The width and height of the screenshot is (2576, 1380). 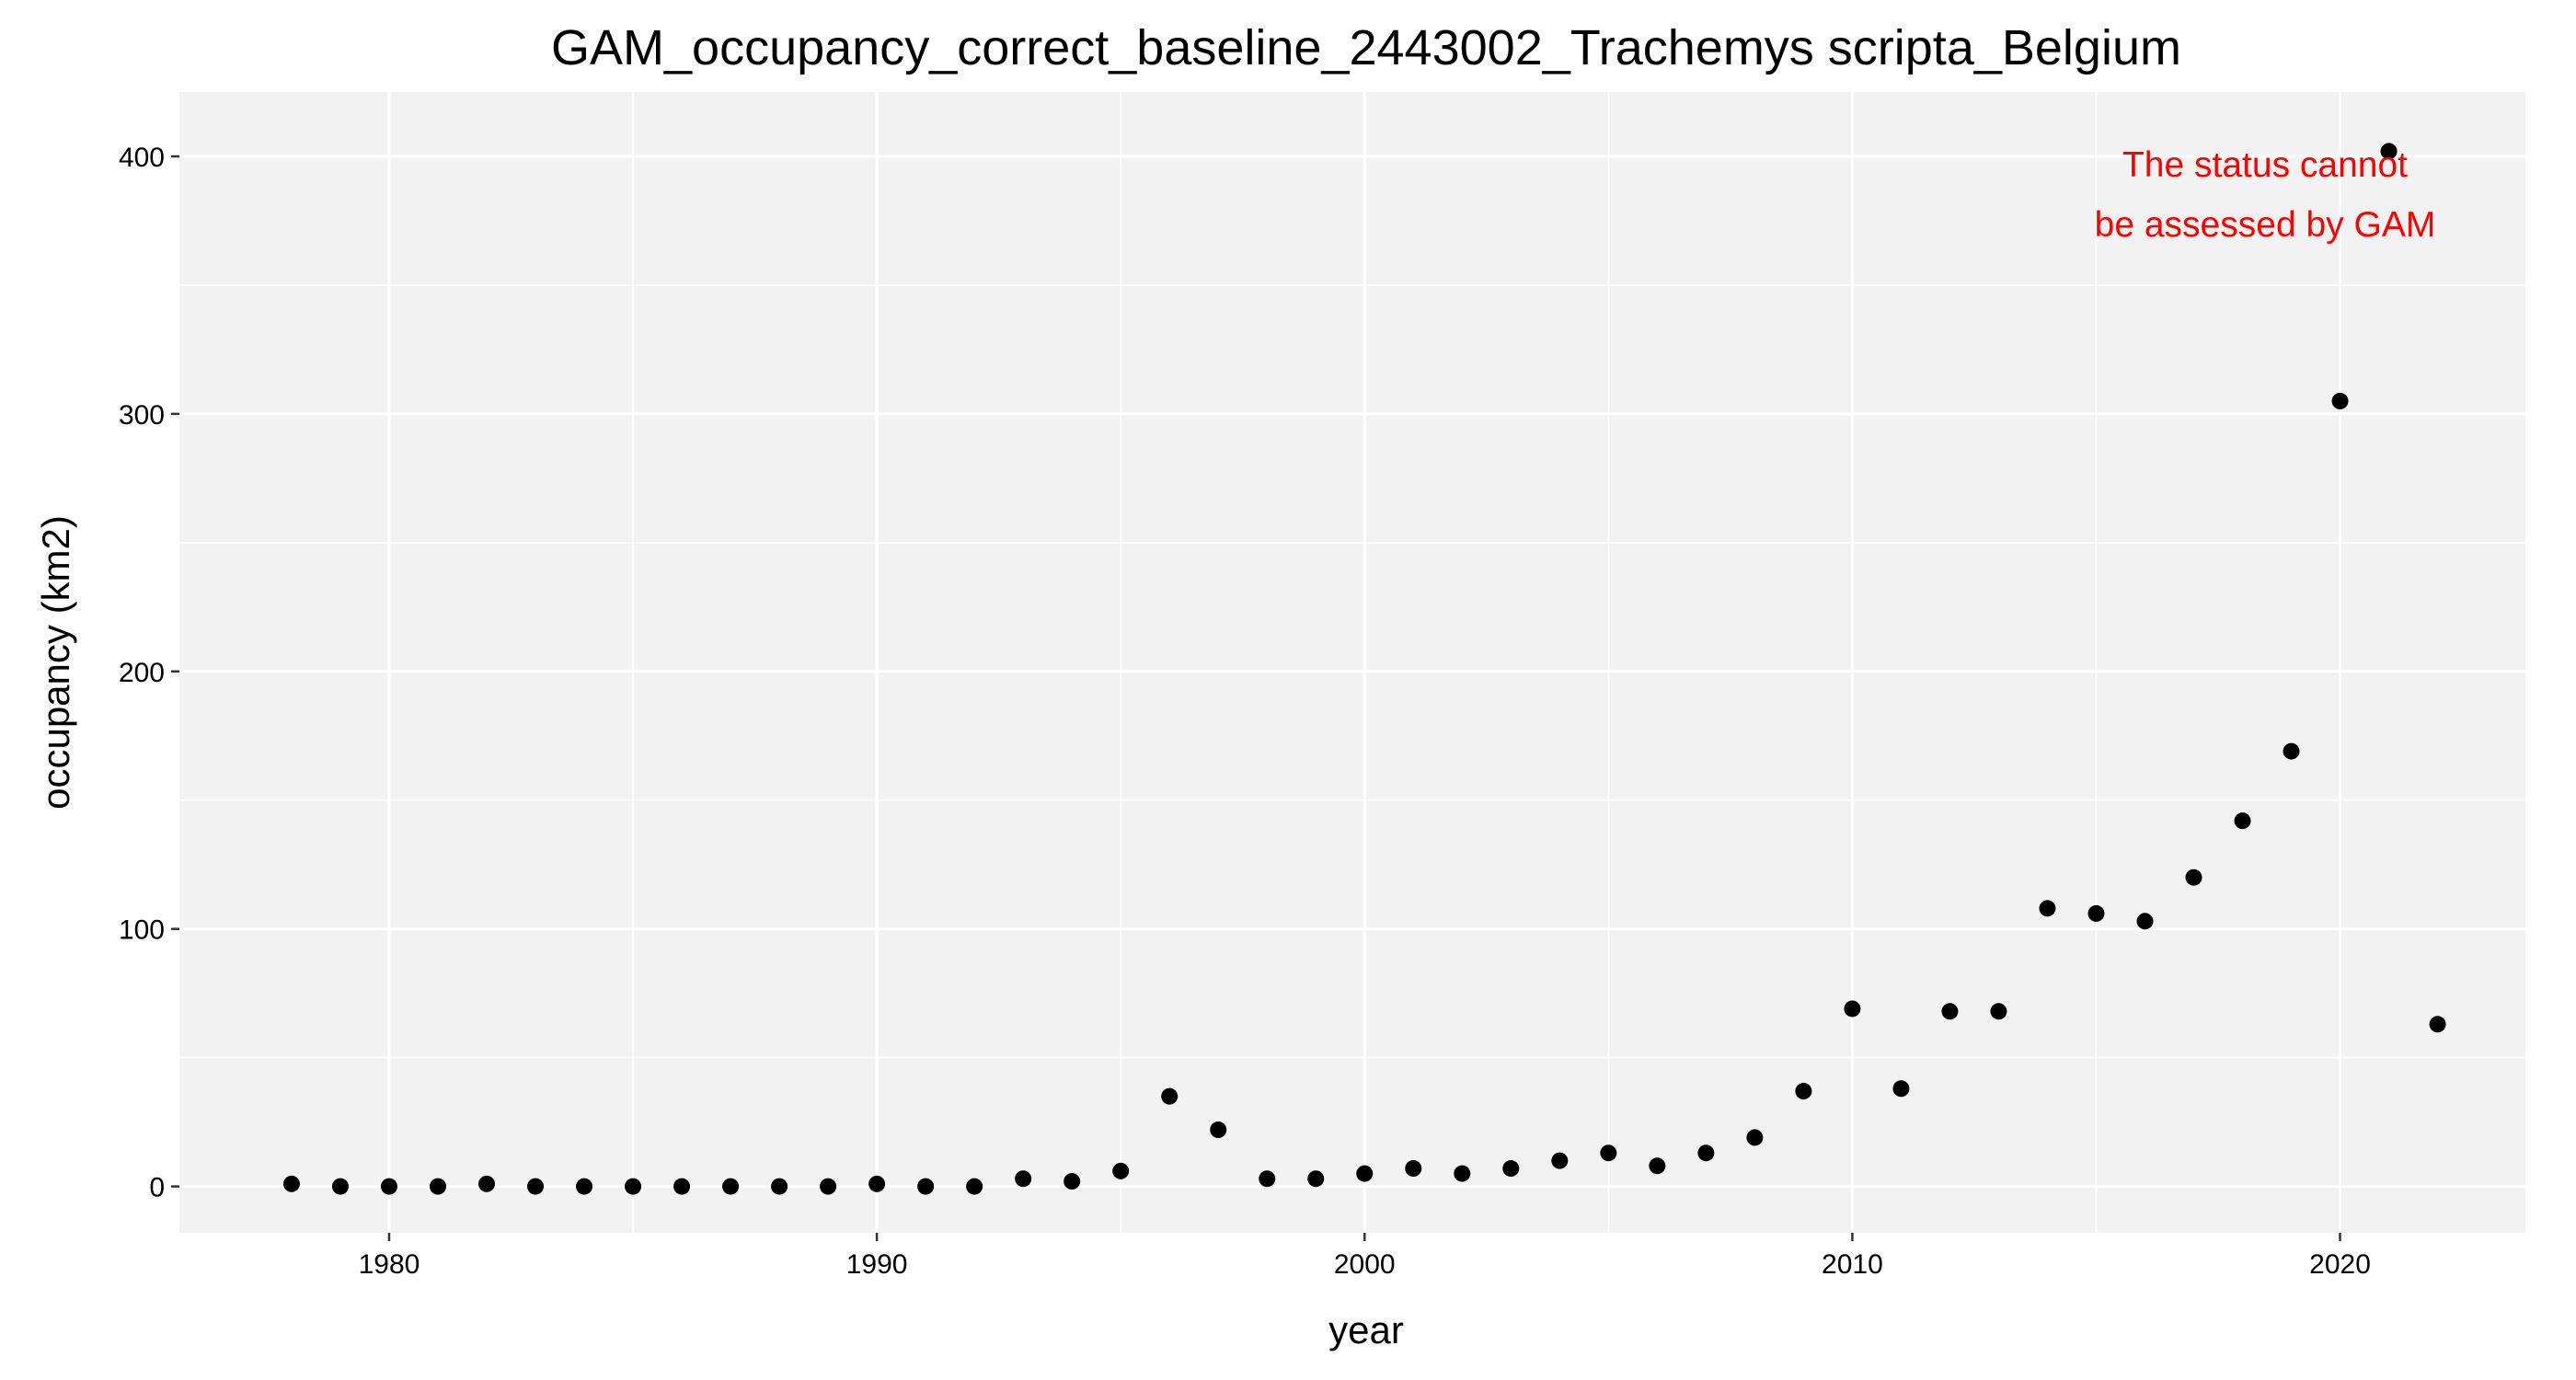 I want to click on status-annotation: The status cannot be assessed by GAM, so click(x=2265, y=195).